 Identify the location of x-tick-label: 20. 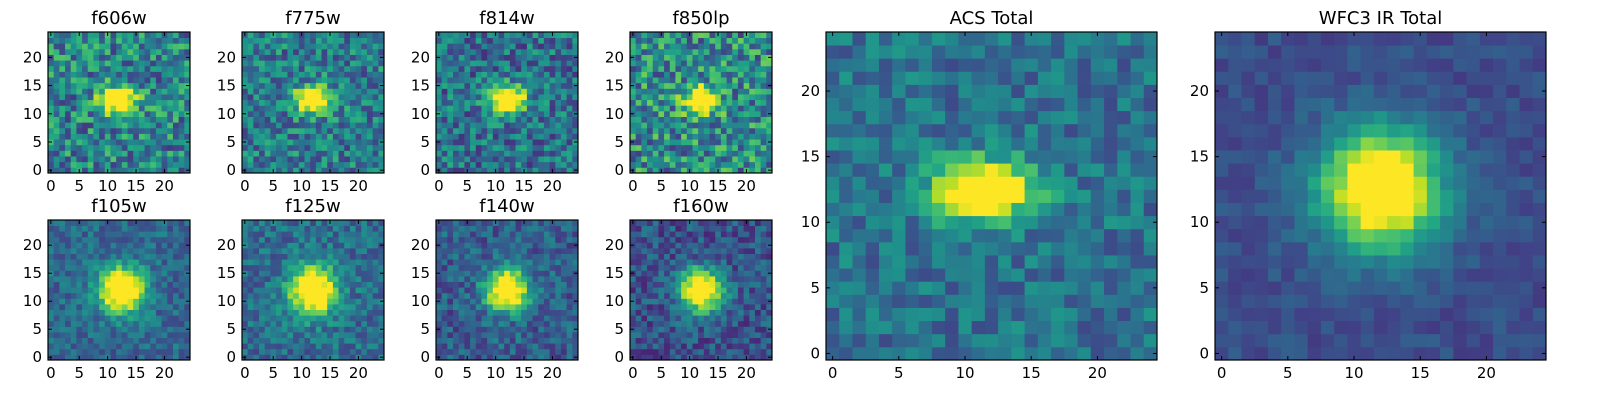
(358, 373).